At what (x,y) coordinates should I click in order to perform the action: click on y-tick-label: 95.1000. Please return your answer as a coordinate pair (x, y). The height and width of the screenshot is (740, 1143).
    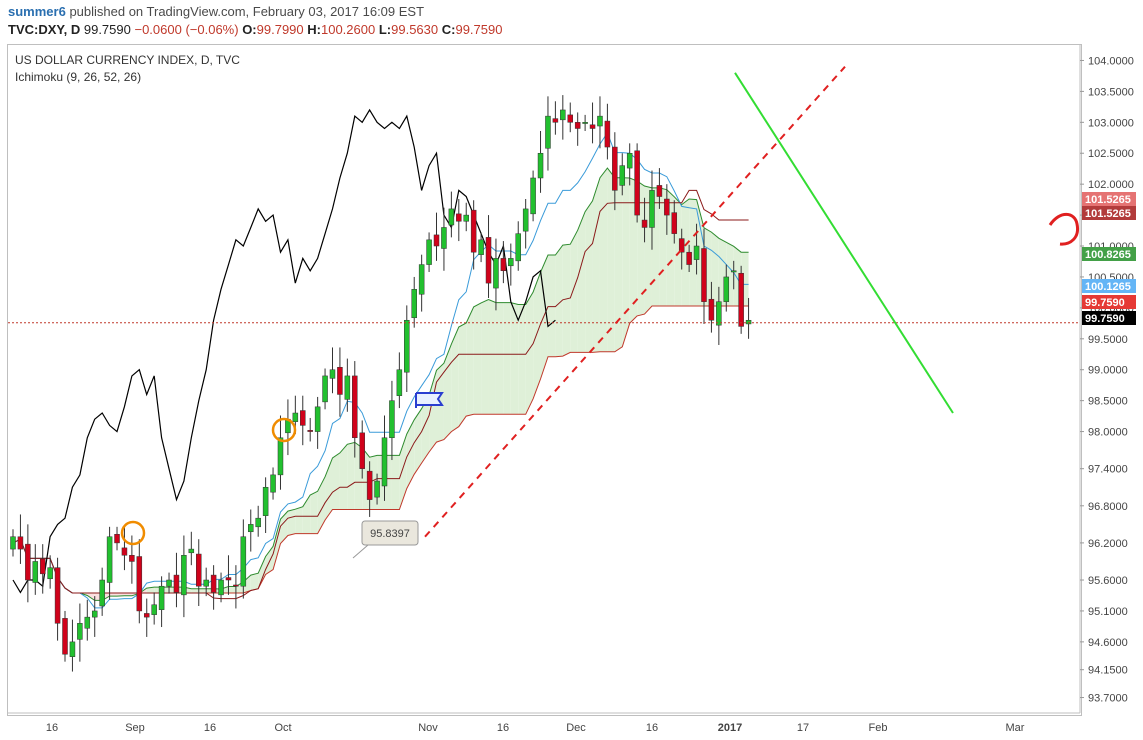
    Looking at the image, I should click on (1108, 612).